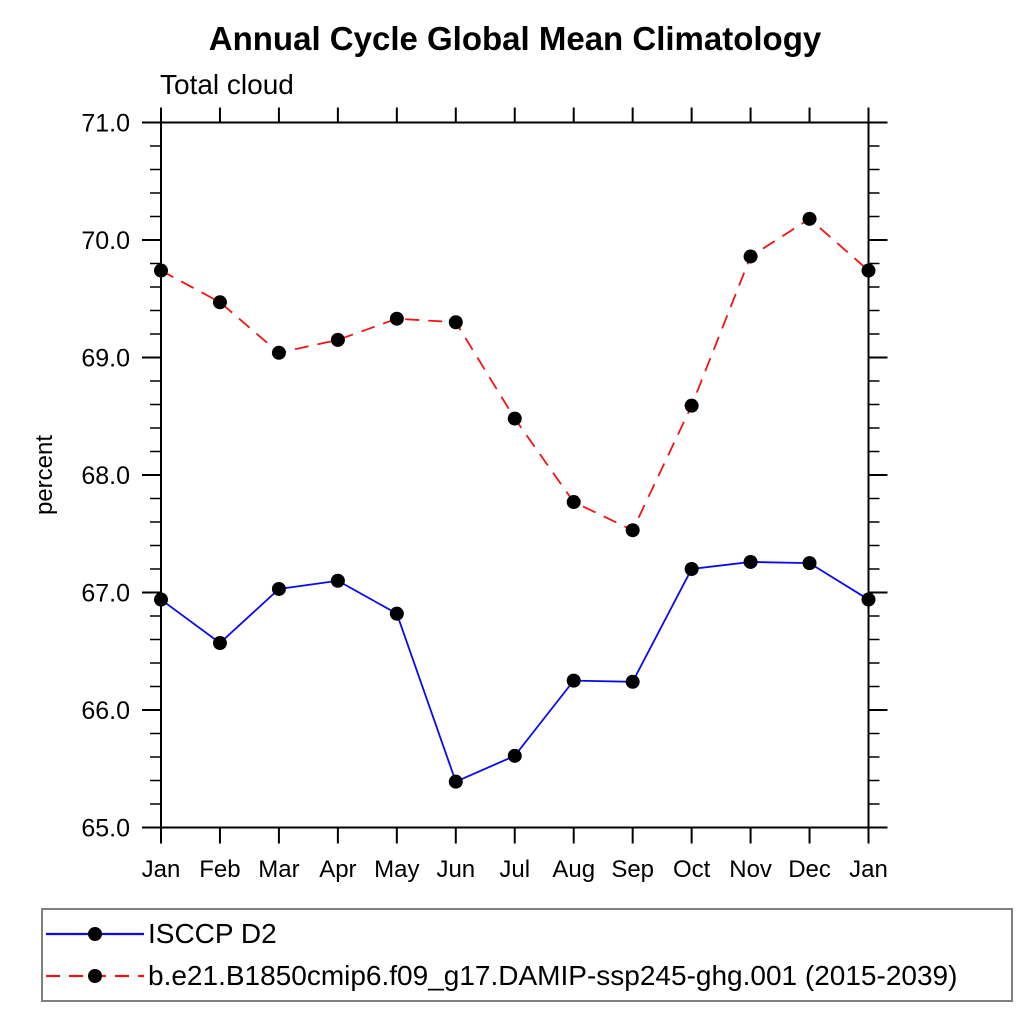 The image size is (1024, 1024). What do you see at coordinates (212, 933) in the screenshot?
I see `legend-label-isccp: ISCCP D2` at bounding box center [212, 933].